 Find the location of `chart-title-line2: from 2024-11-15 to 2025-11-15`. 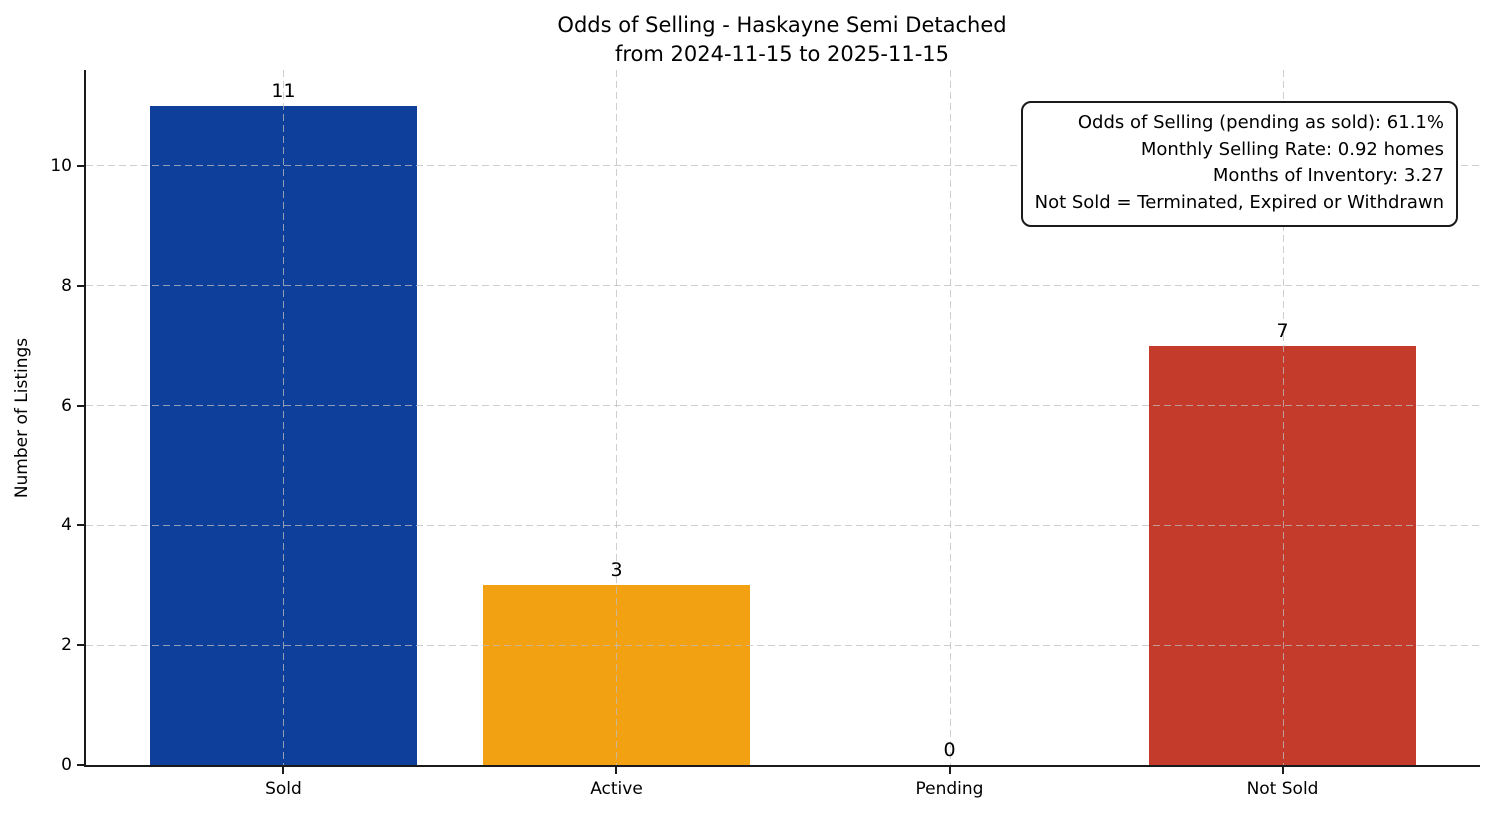

chart-title-line2: from 2024-11-15 to 2025-11-15 is located at coordinates (782, 54).